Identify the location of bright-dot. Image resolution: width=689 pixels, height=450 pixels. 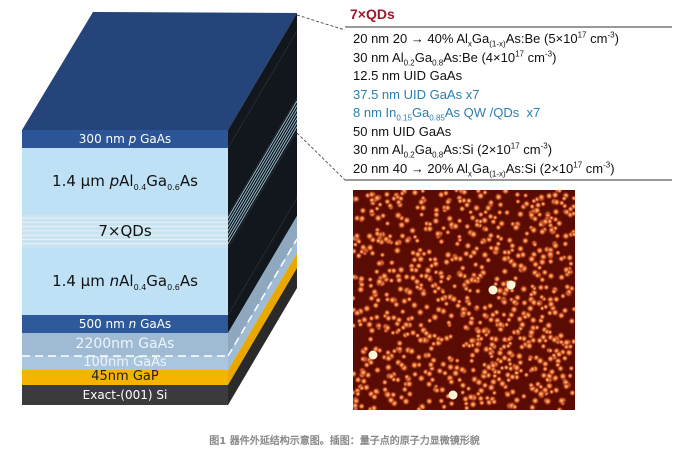
(511, 285).